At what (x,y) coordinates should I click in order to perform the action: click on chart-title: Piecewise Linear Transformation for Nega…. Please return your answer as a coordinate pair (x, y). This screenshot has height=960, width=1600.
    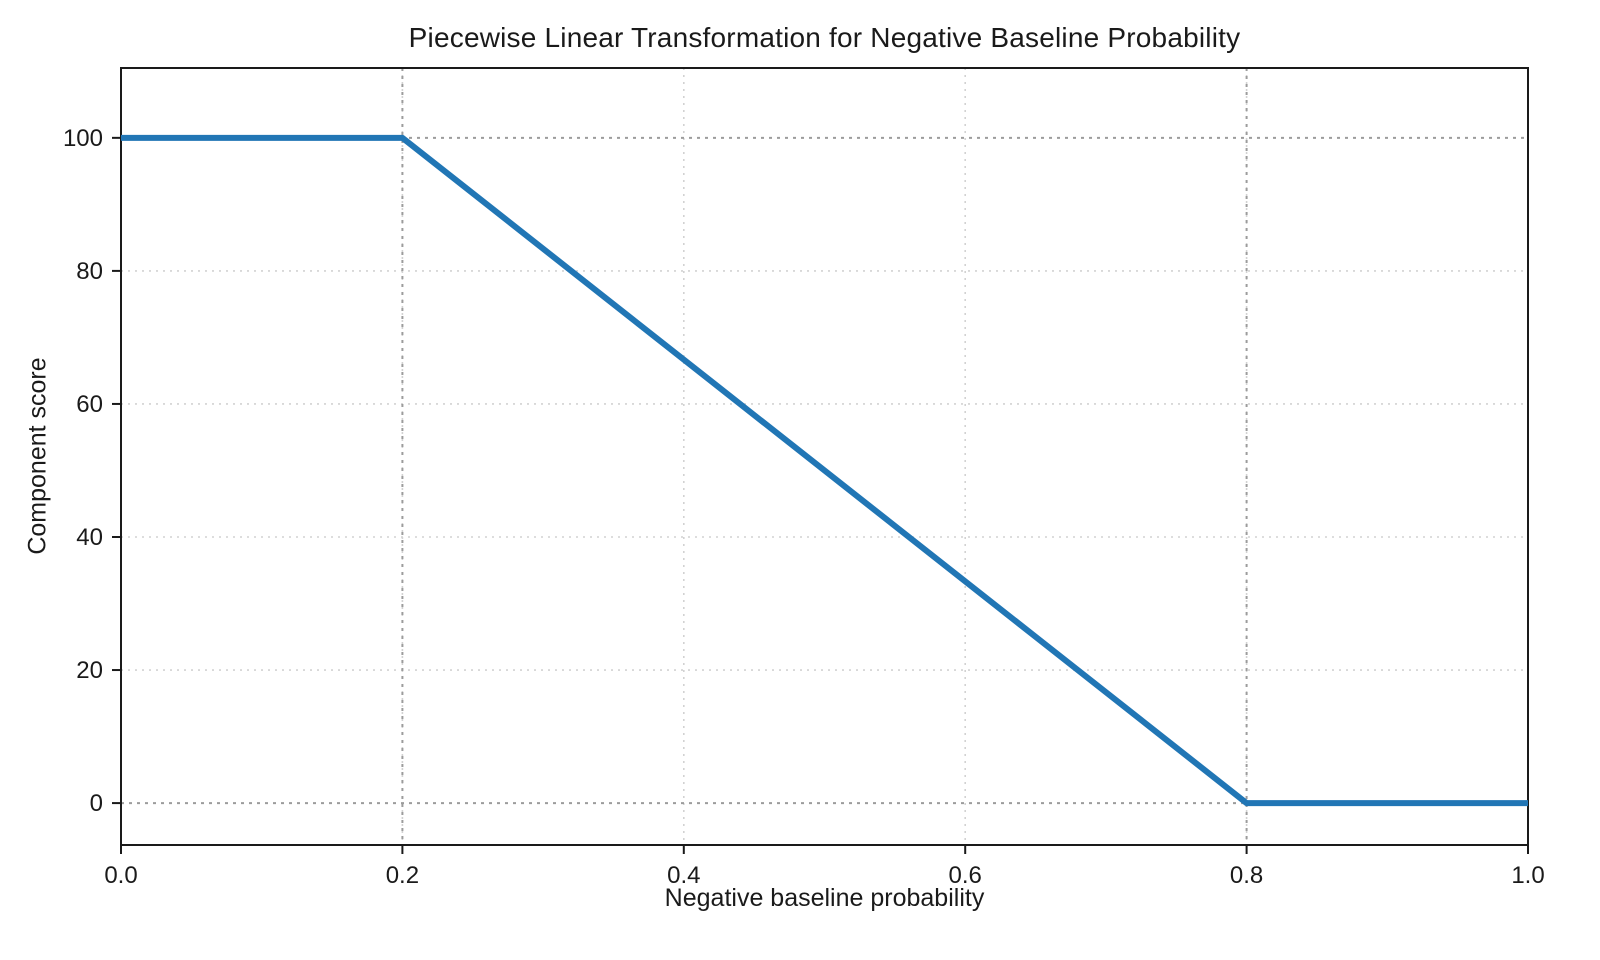
    Looking at the image, I should click on (824, 37).